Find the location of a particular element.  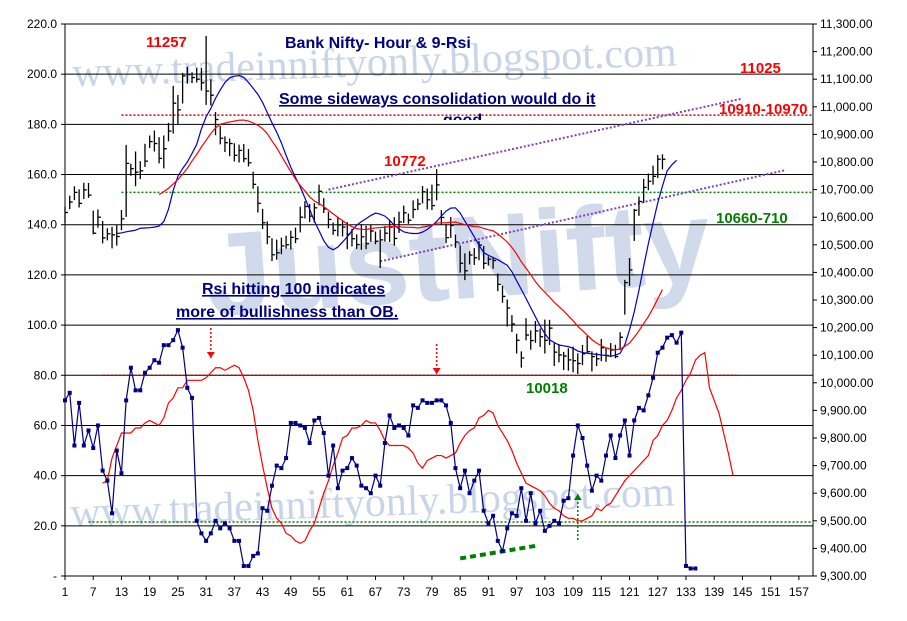

right-tick-label-3: 9,600.00 is located at coordinates (843, 493).